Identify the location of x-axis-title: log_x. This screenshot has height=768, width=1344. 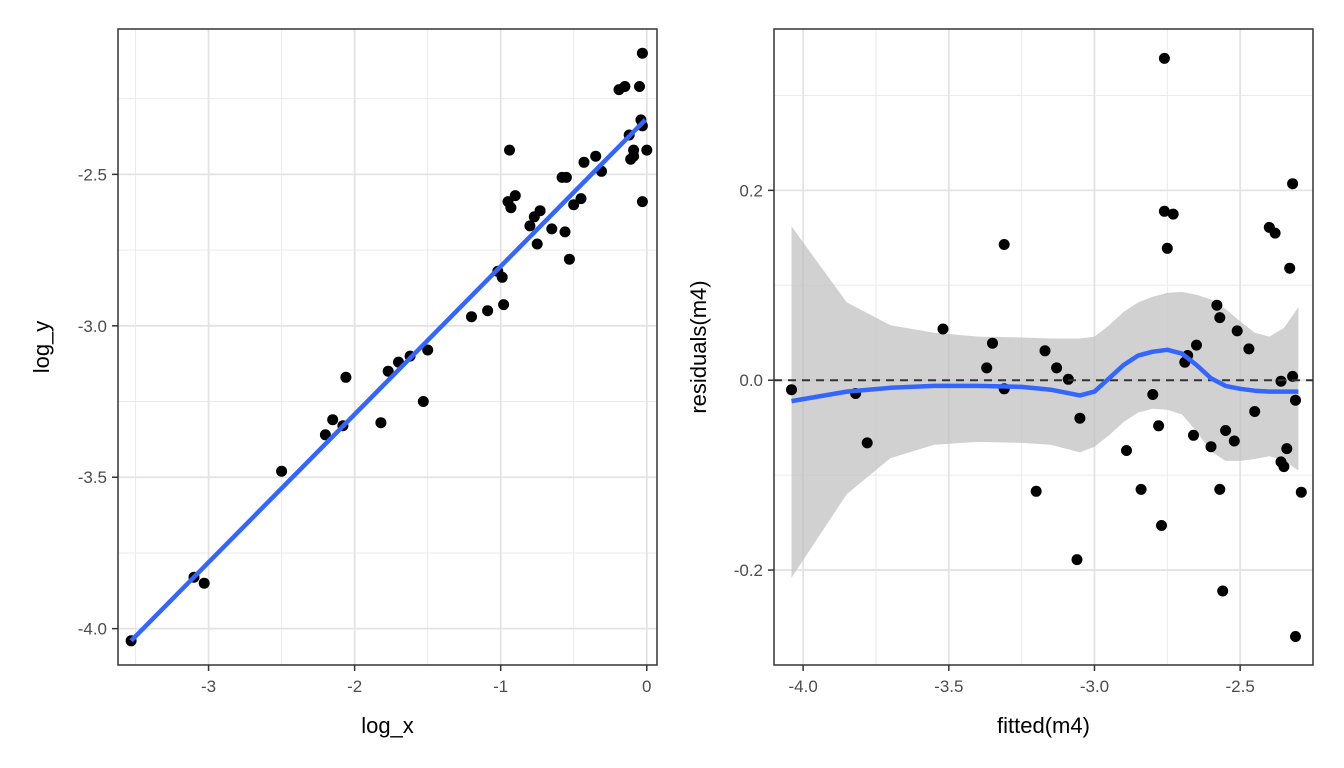
(387, 725).